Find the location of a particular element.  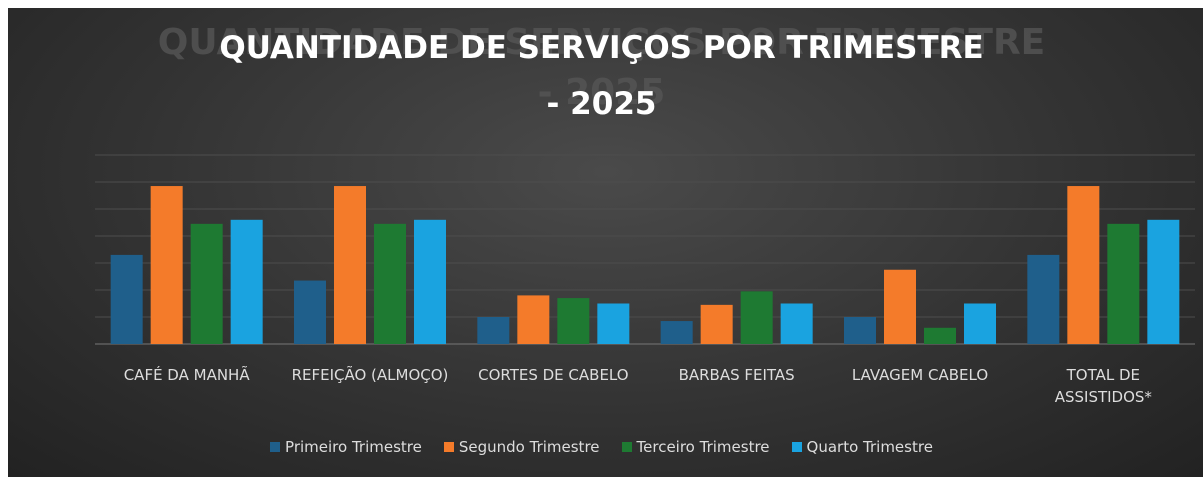

legend-label: Primeiro Trimestre is located at coordinates (353, 447).